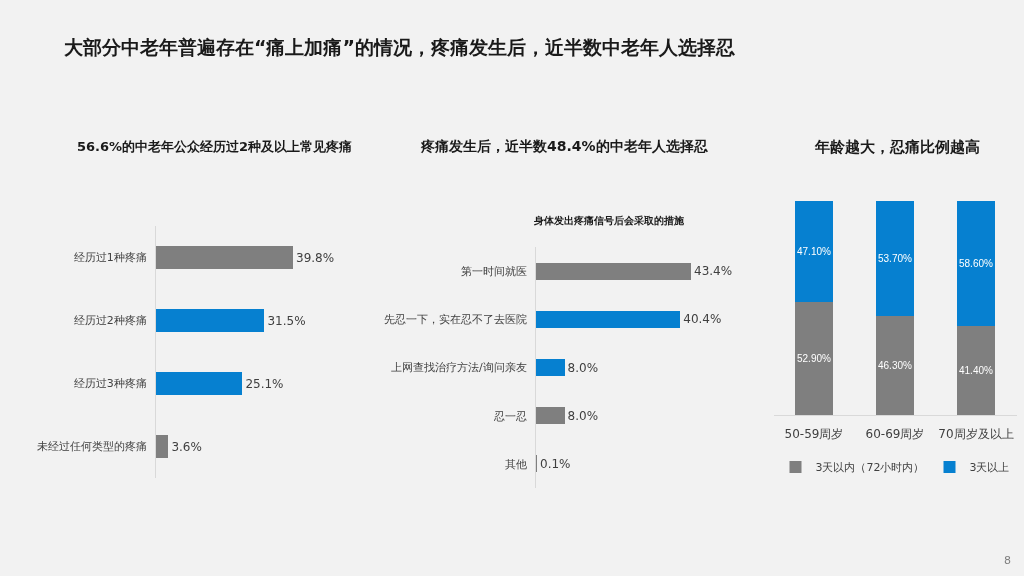 Image resolution: width=1024 pixels, height=576 pixels. What do you see at coordinates (264, 383) in the screenshot?
I see `data-label: 25.1%` at bounding box center [264, 383].